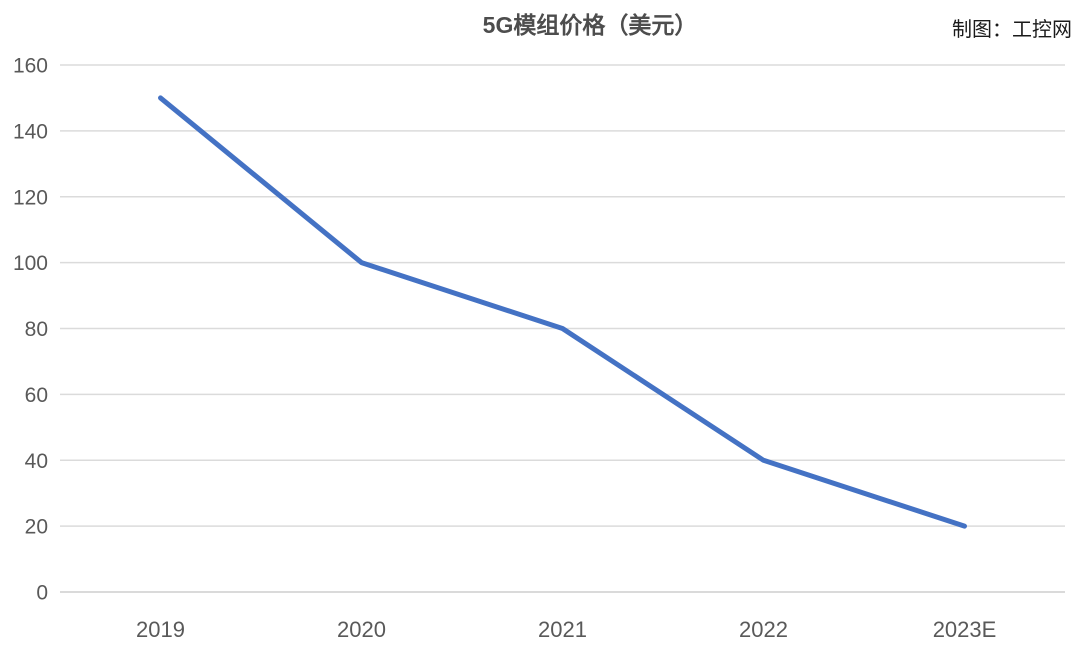 The height and width of the screenshot is (650, 1080). Describe the element at coordinates (30, 131) in the screenshot. I see `y-axis-tick-label: 140` at that location.